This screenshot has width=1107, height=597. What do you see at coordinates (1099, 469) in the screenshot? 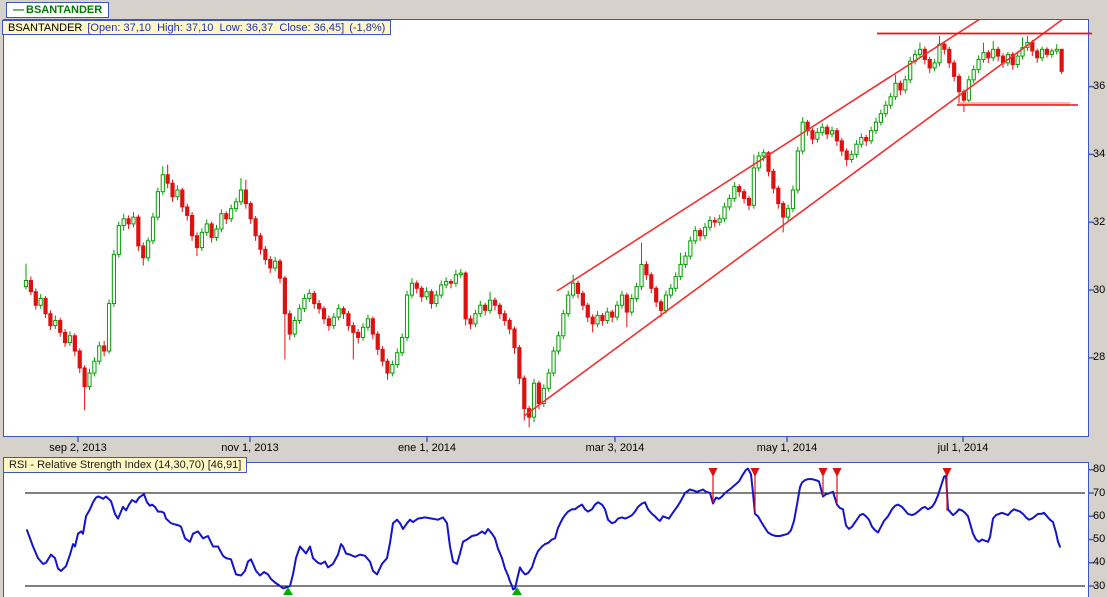
I see `rsi-axis-label: 80` at bounding box center [1099, 469].